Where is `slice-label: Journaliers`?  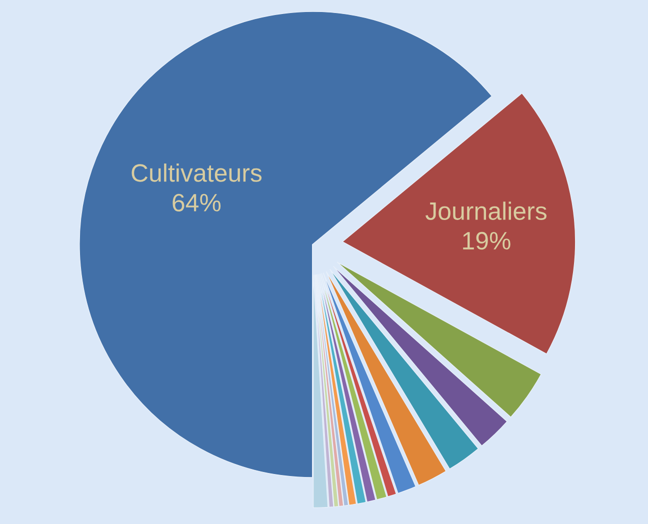 slice-label: Journaliers is located at coordinates (486, 211).